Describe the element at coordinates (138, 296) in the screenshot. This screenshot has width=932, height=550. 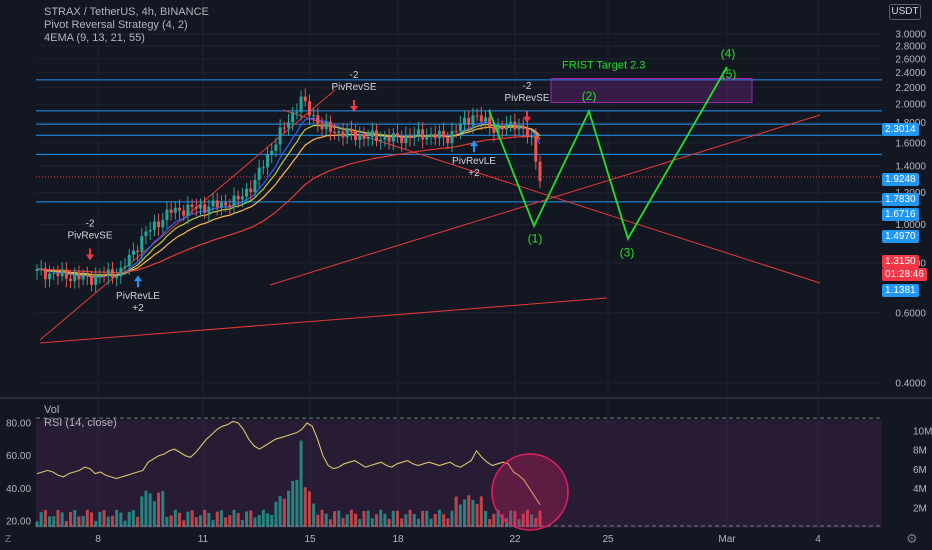
I see `pivot-label: PivRevLE` at that location.